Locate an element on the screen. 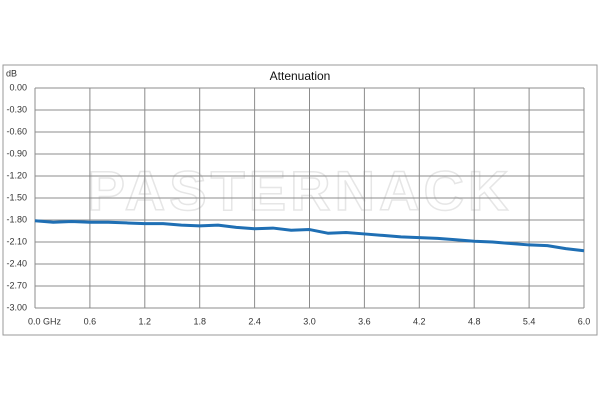  y-tick-label: -3.00 is located at coordinates (16, 307).